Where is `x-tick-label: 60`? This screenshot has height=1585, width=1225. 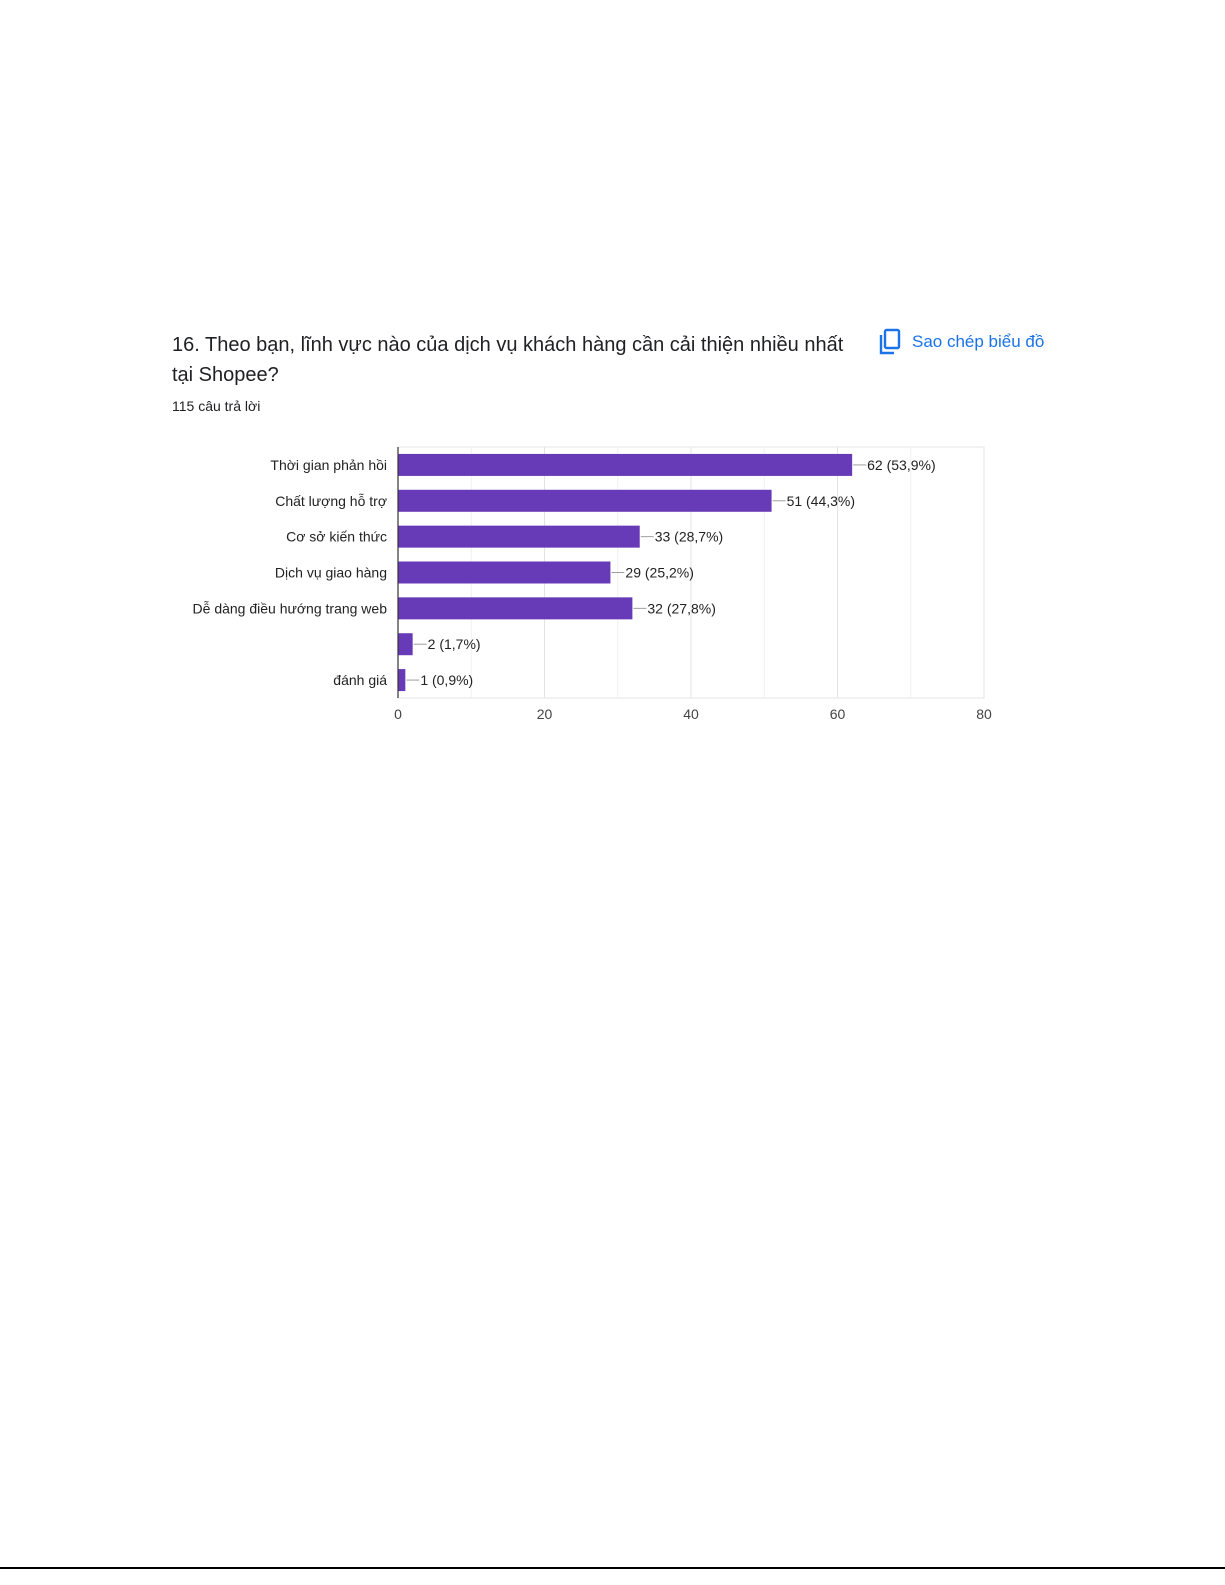 x-tick-label: 60 is located at coordinates (838, 714).